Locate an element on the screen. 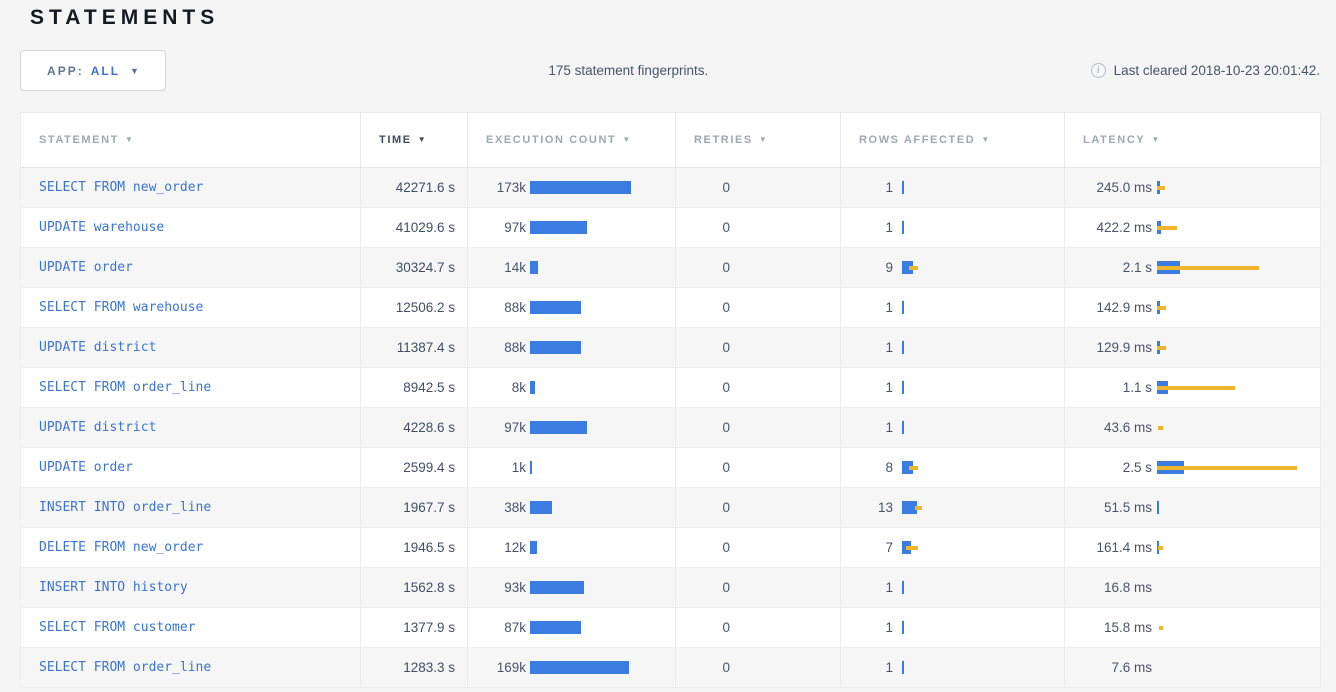 The height and width of the screenshot is (692, 1336). execution-count-value: 97k is located at coordinates (515, 227).